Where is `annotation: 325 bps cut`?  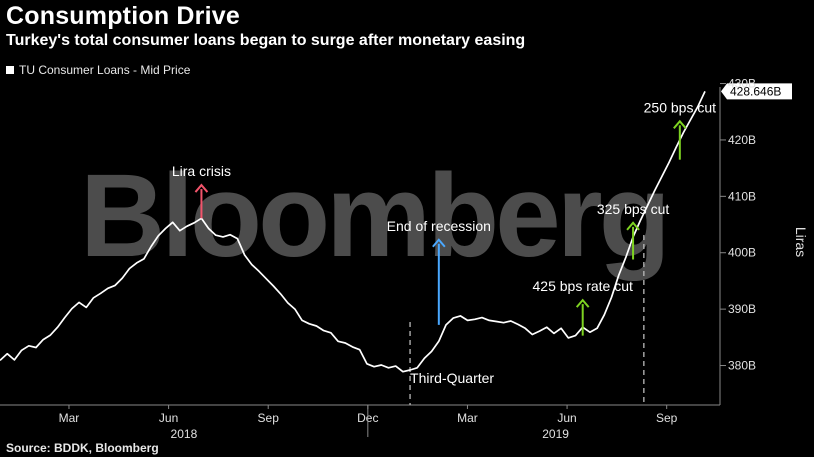
annotation: 325 bps cut is located at coordinates (633, 230).